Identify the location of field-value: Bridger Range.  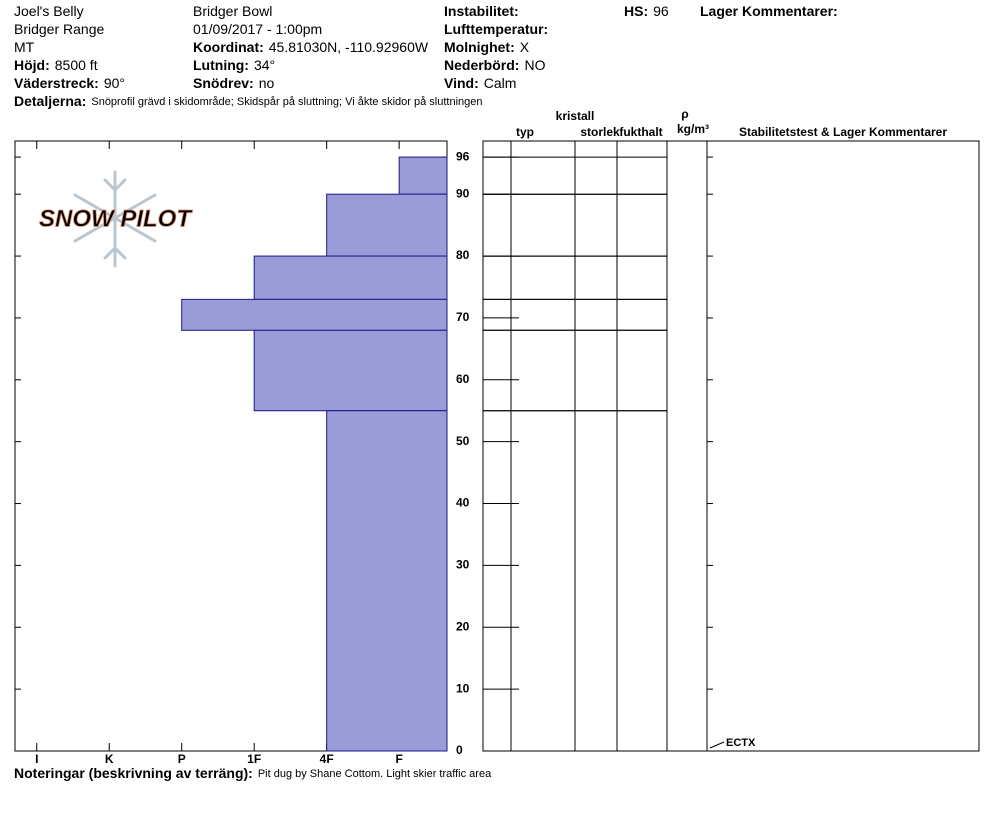
(59, 29).